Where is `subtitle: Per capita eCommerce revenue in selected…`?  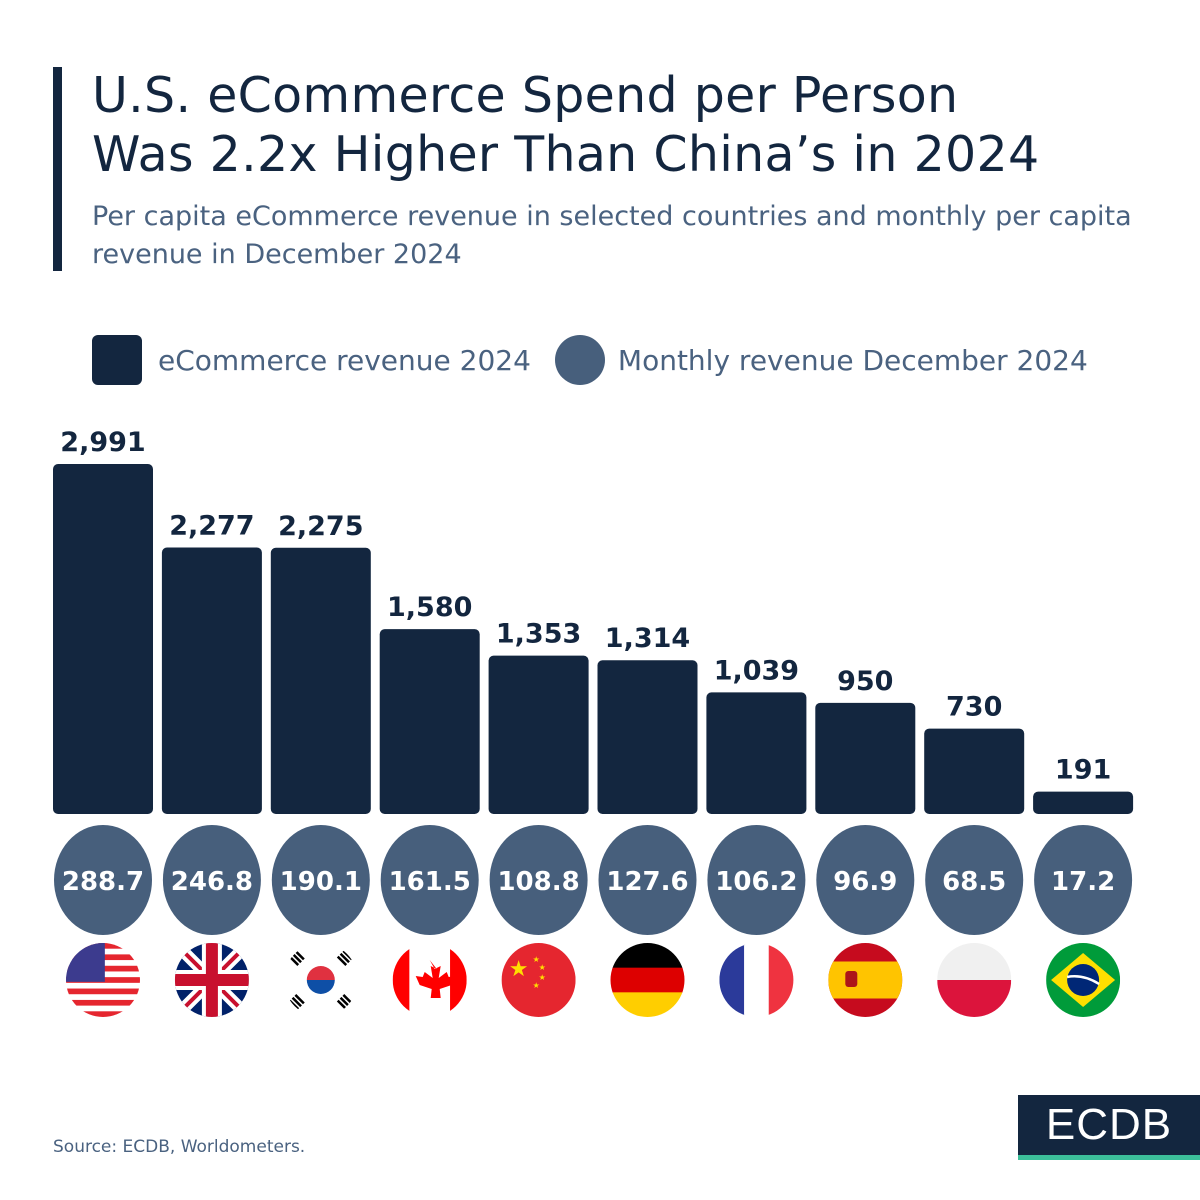 subtitle: Per capita eCommerce revenue in selected… is located at coordinates (612, 235).